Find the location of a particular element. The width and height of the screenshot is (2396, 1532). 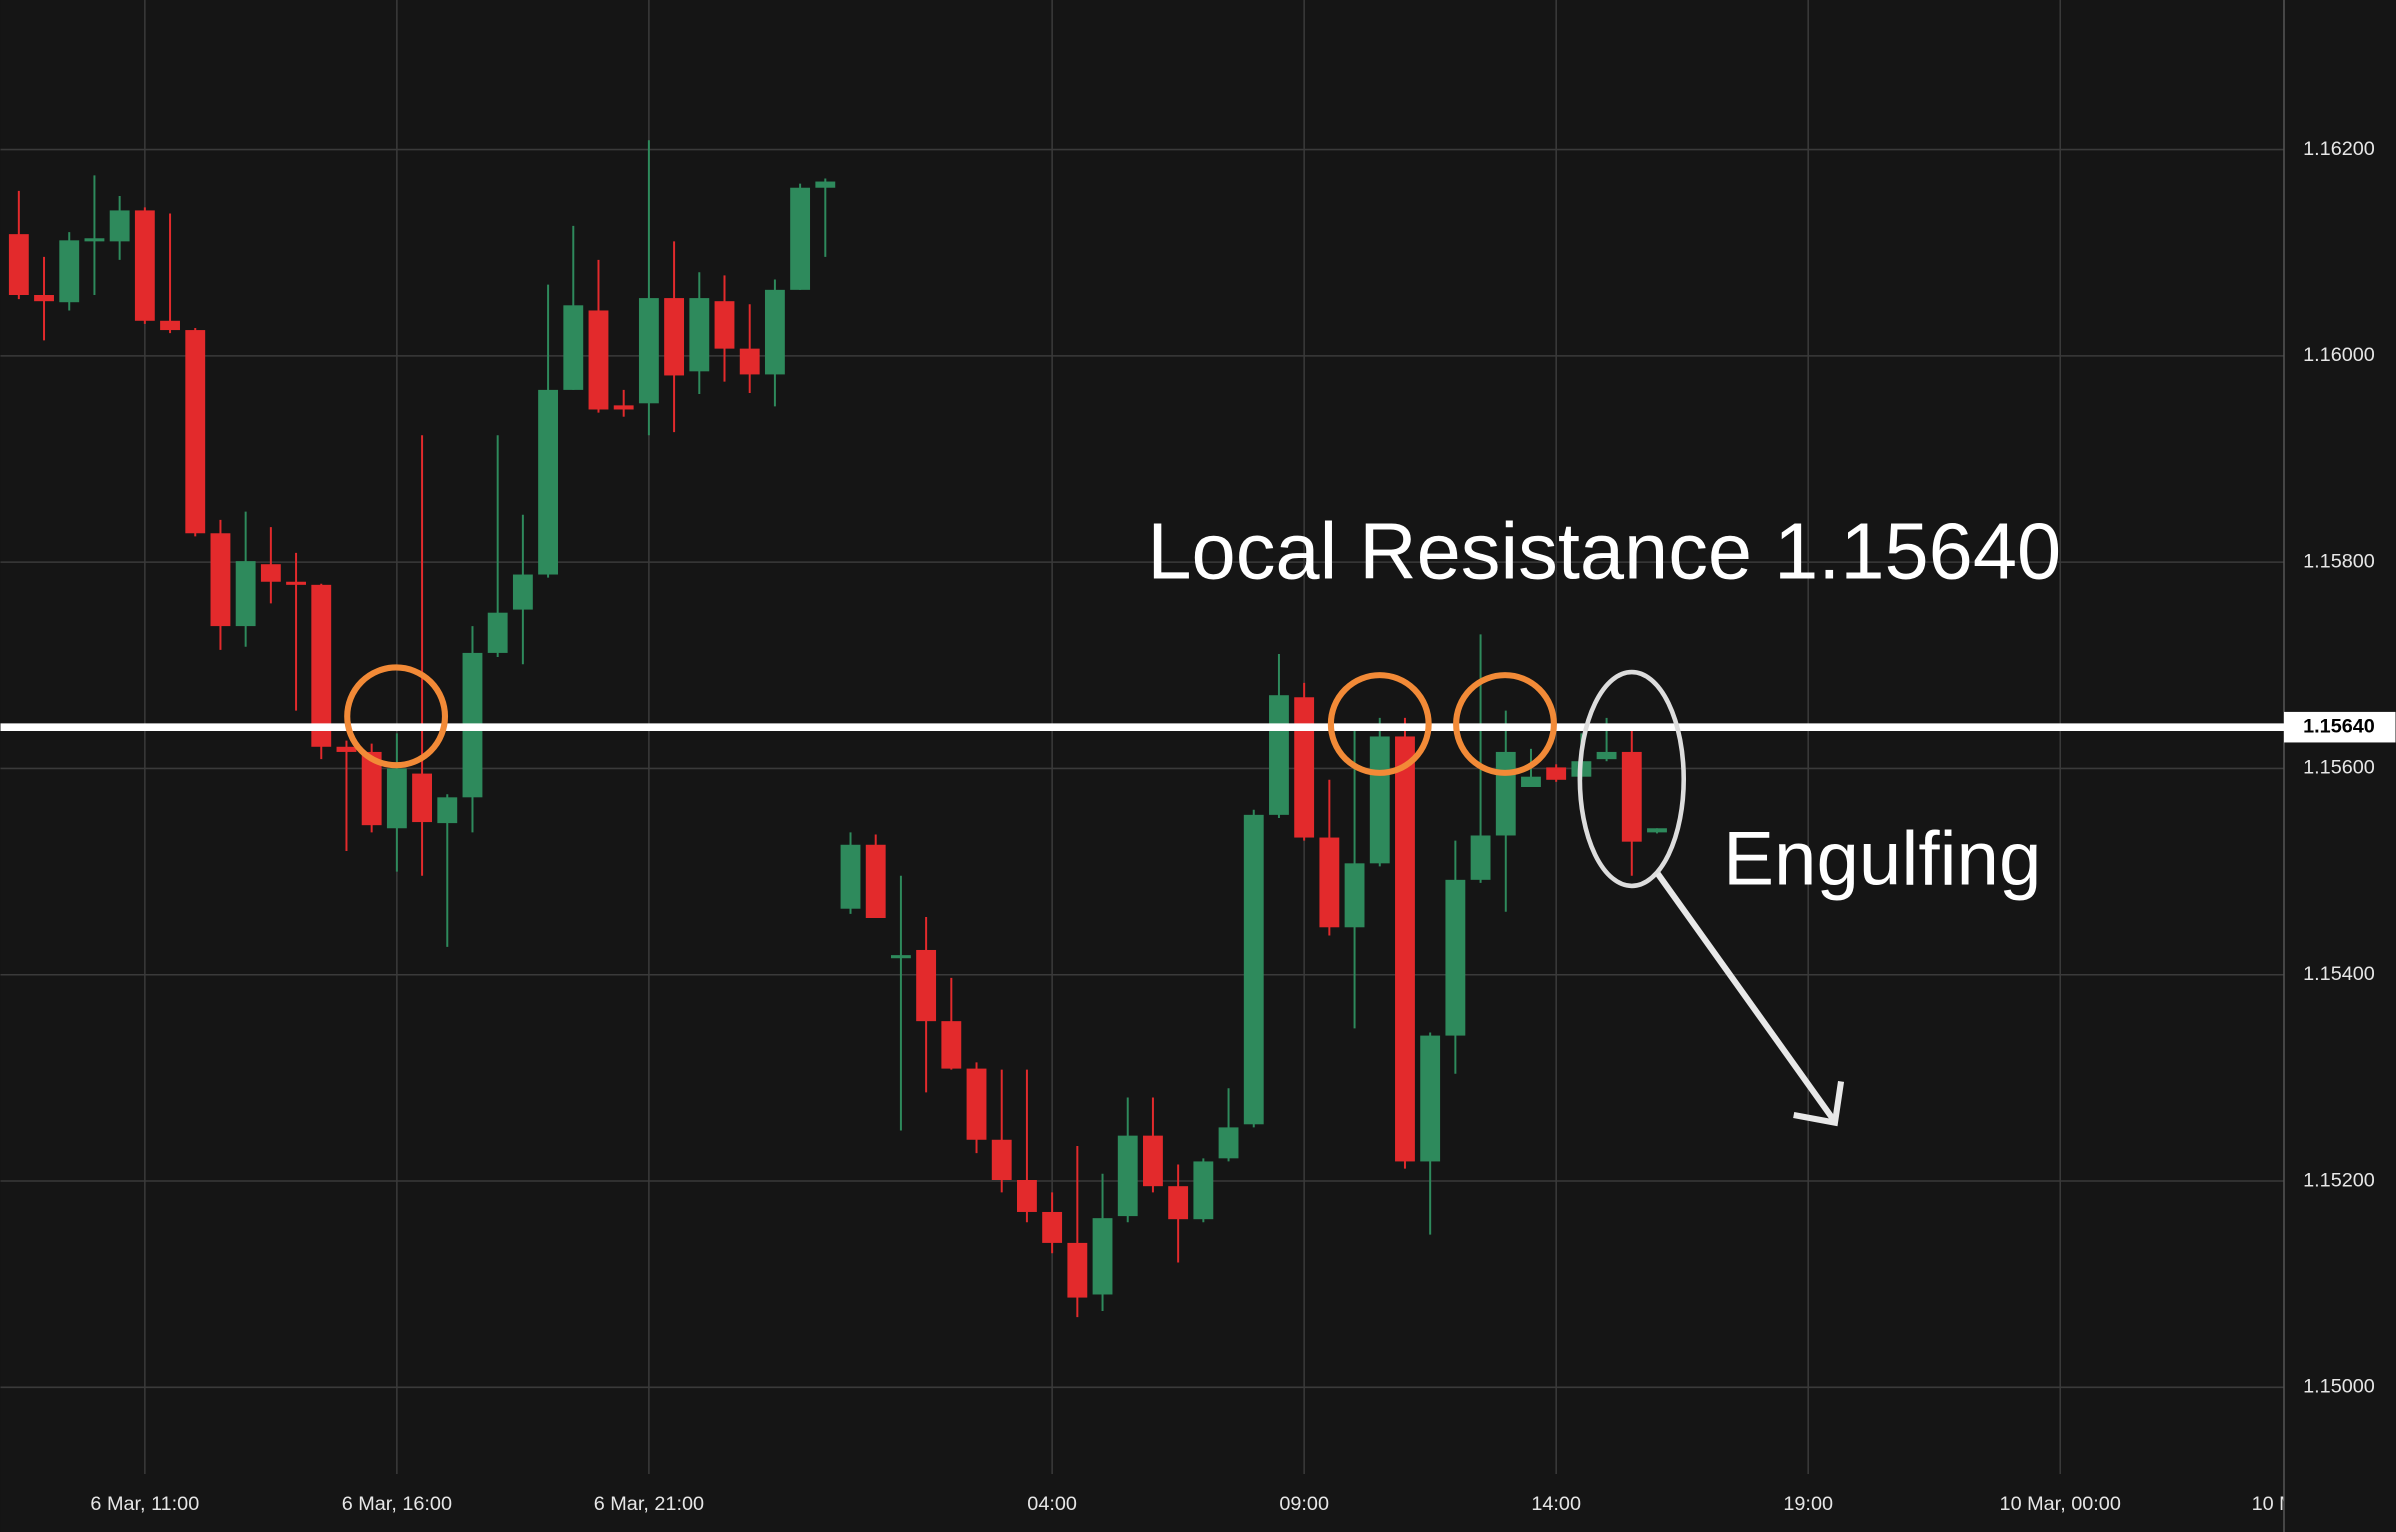

resistance-label-box is located at coordinates (2339, 727).